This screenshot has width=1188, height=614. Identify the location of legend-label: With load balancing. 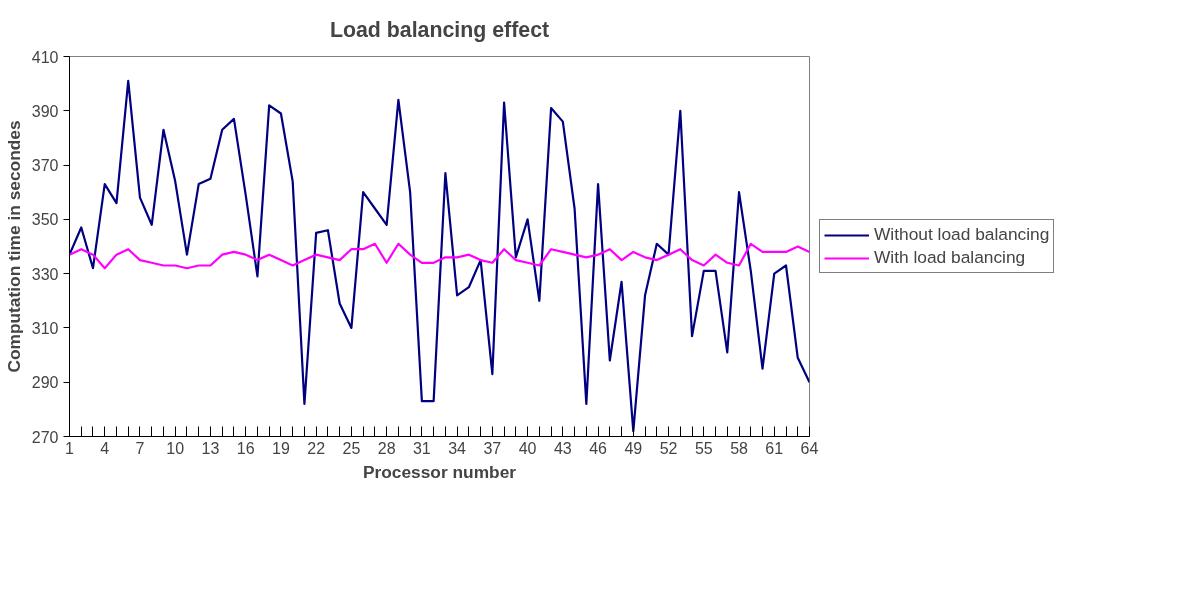
(950, 257).